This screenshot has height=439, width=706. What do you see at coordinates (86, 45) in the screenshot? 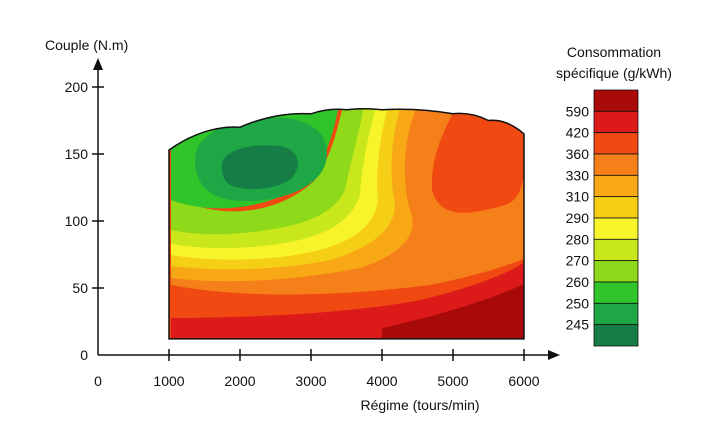
I see `y-axis-label: Couple (N.m)` at bounding box center [86, 45].